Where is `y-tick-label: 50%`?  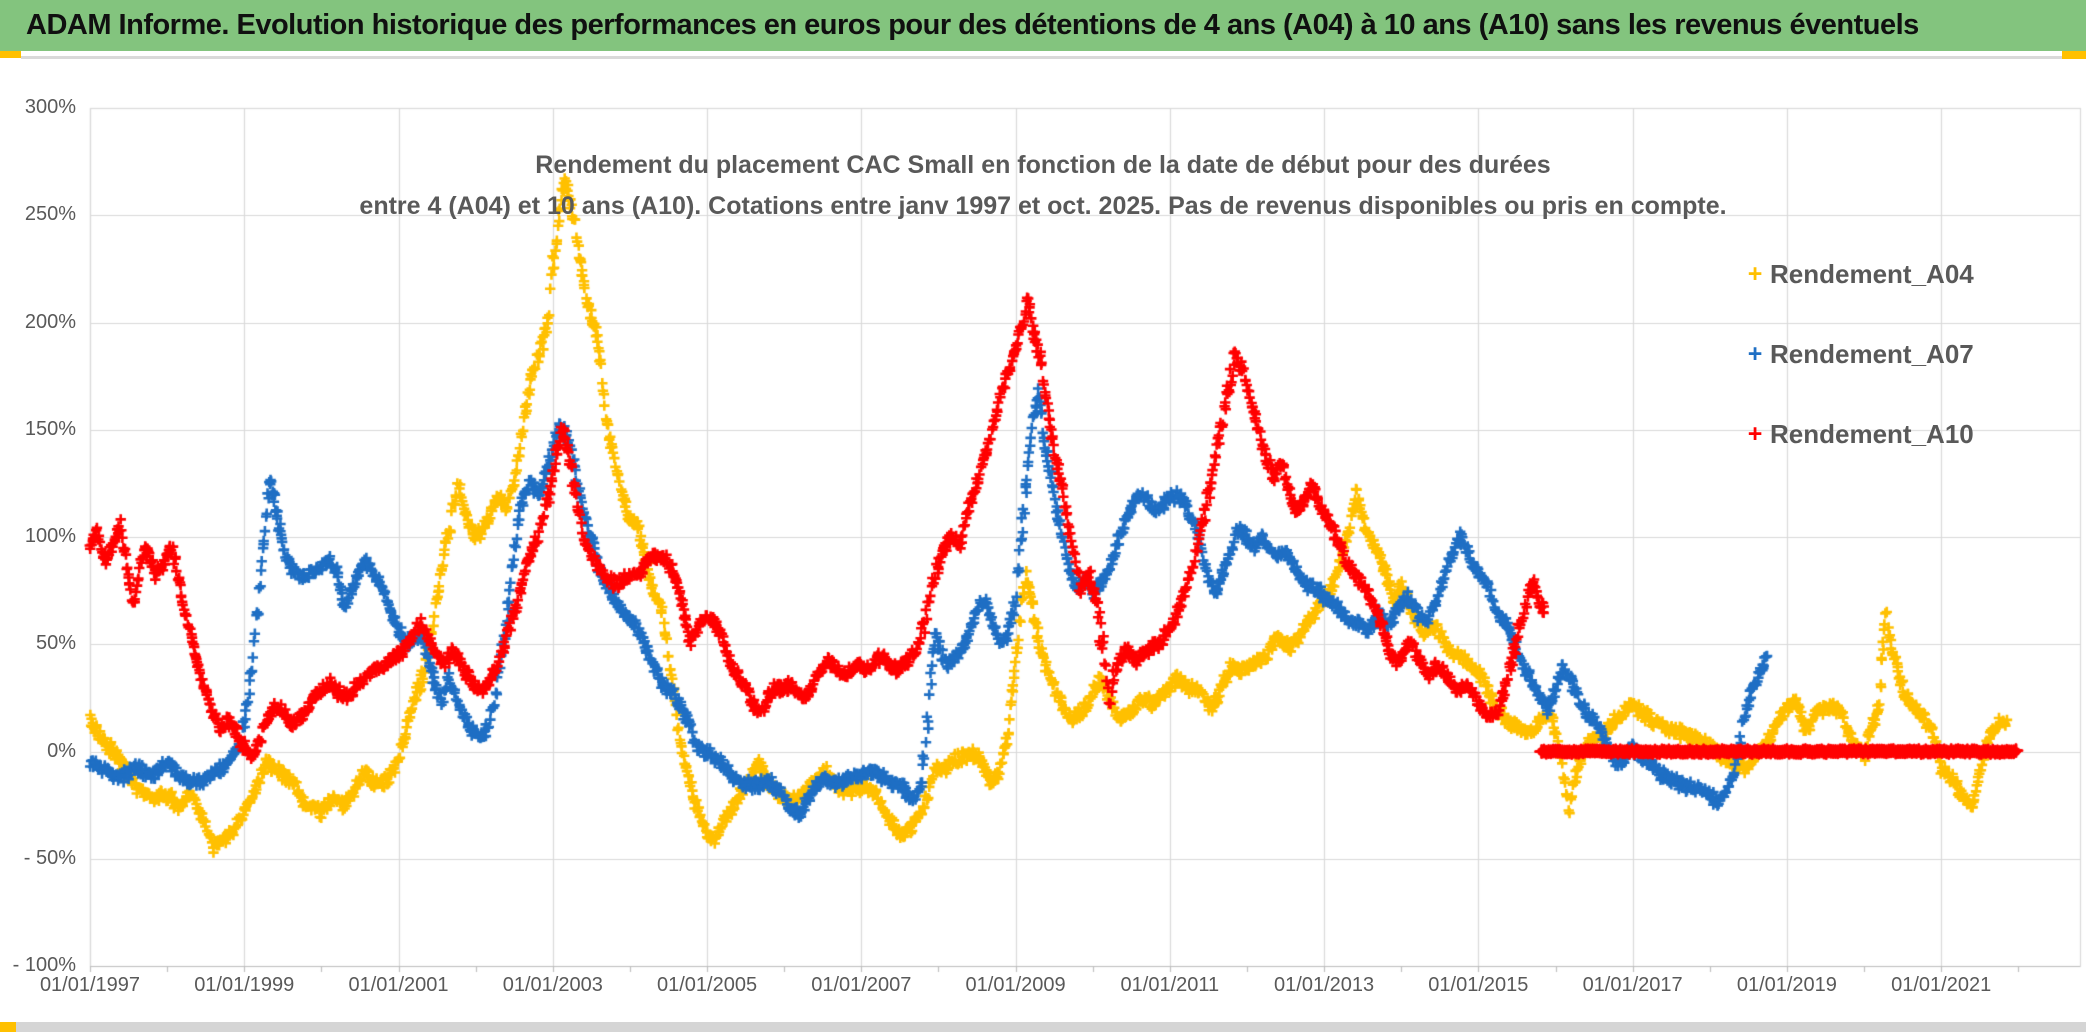
y-tick-label: 50% is located at coordinates (55, 643).